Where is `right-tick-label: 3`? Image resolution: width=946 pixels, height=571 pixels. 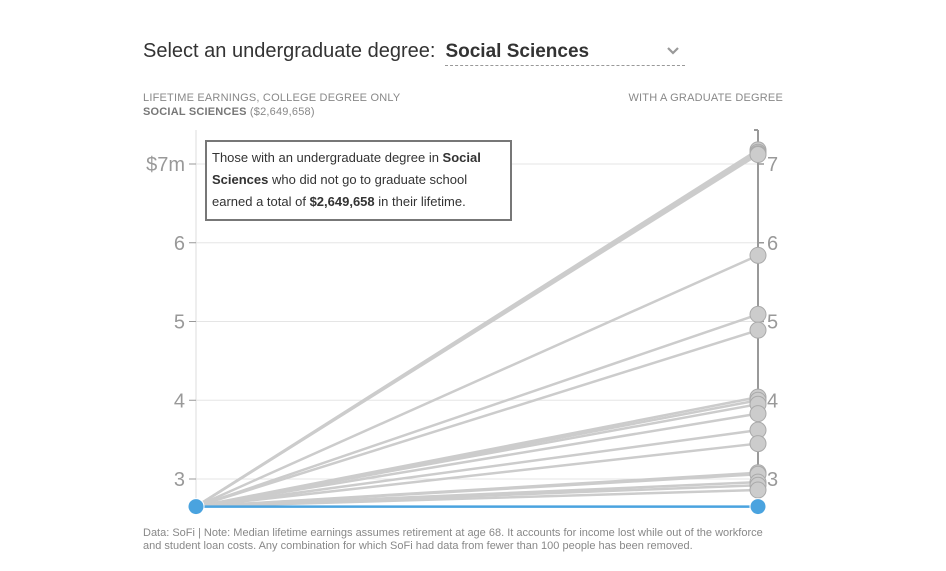 right-tick-label: 3 is located at coordinates (772, 480).